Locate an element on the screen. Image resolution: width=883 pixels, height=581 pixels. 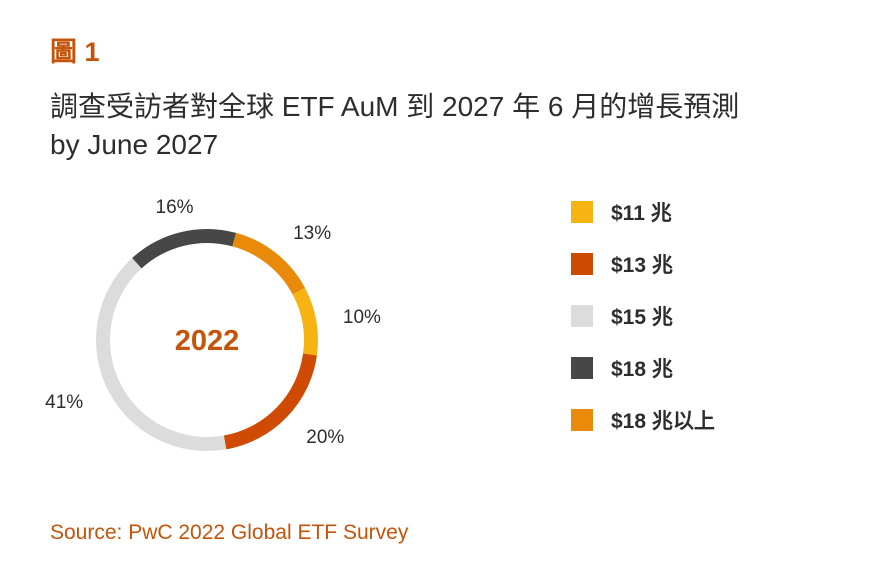
source-note: Source: PwC 2022 Global ETF Survey is located at coordinates (229, 532).